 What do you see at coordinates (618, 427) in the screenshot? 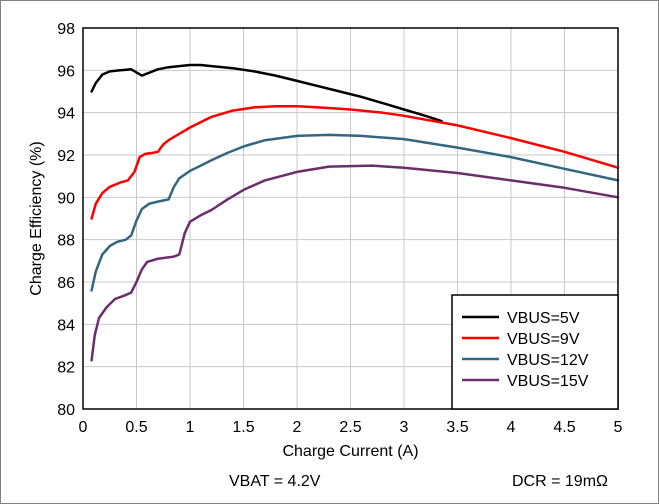
I see `x-tick-label: 5` at bounding box center [618, 427].